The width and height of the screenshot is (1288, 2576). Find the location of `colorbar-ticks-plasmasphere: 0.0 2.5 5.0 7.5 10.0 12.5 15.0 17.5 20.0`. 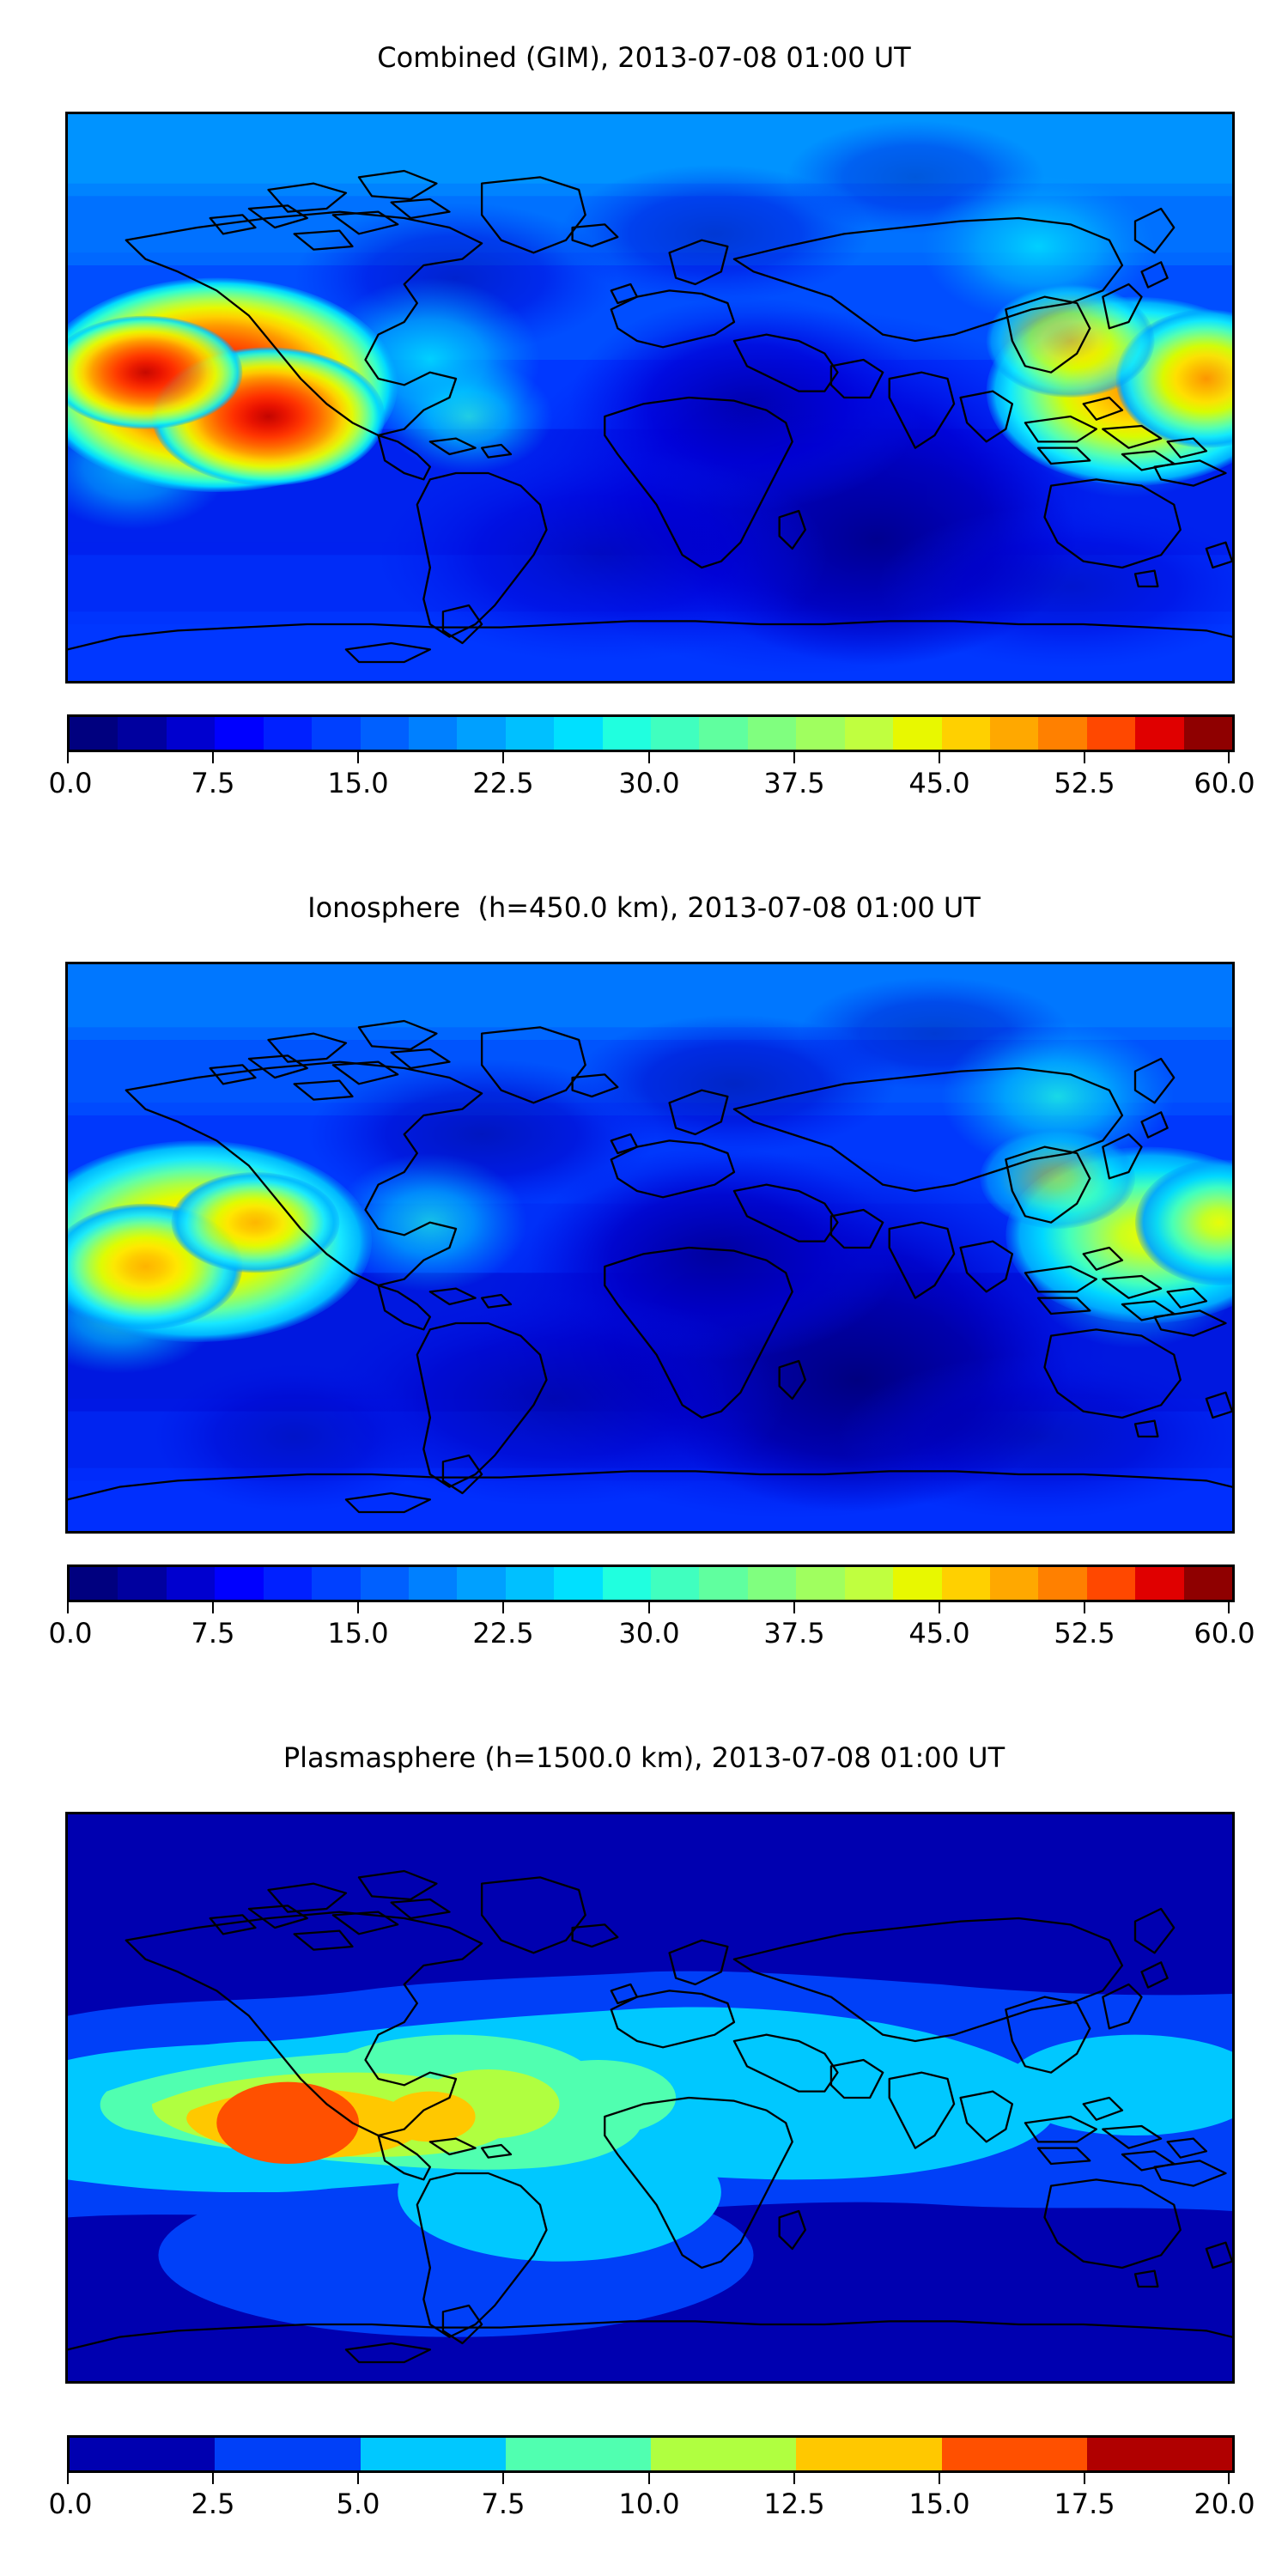

colorbar-ticks-plasmasphere: 0.0 2.5 5.0 7.5 10.0 12.5 15.0 17.5 20.0 is located at coordinates (652, 2500).